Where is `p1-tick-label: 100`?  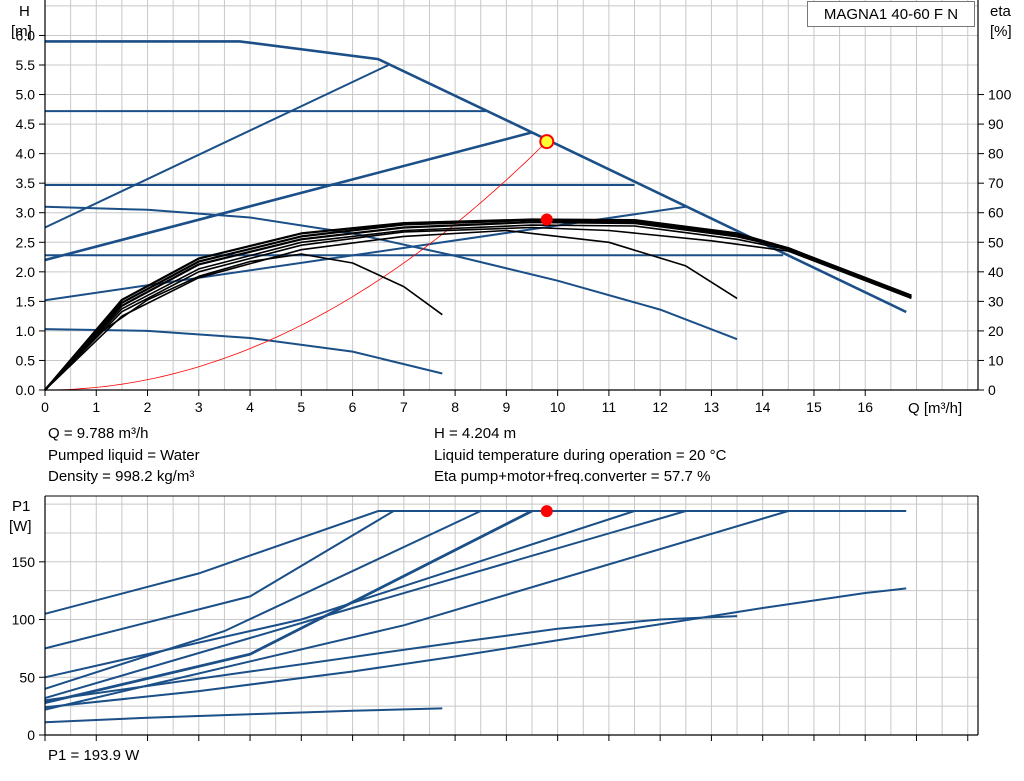 p1-tick-label: 100 is located at coordinates (24, 620).